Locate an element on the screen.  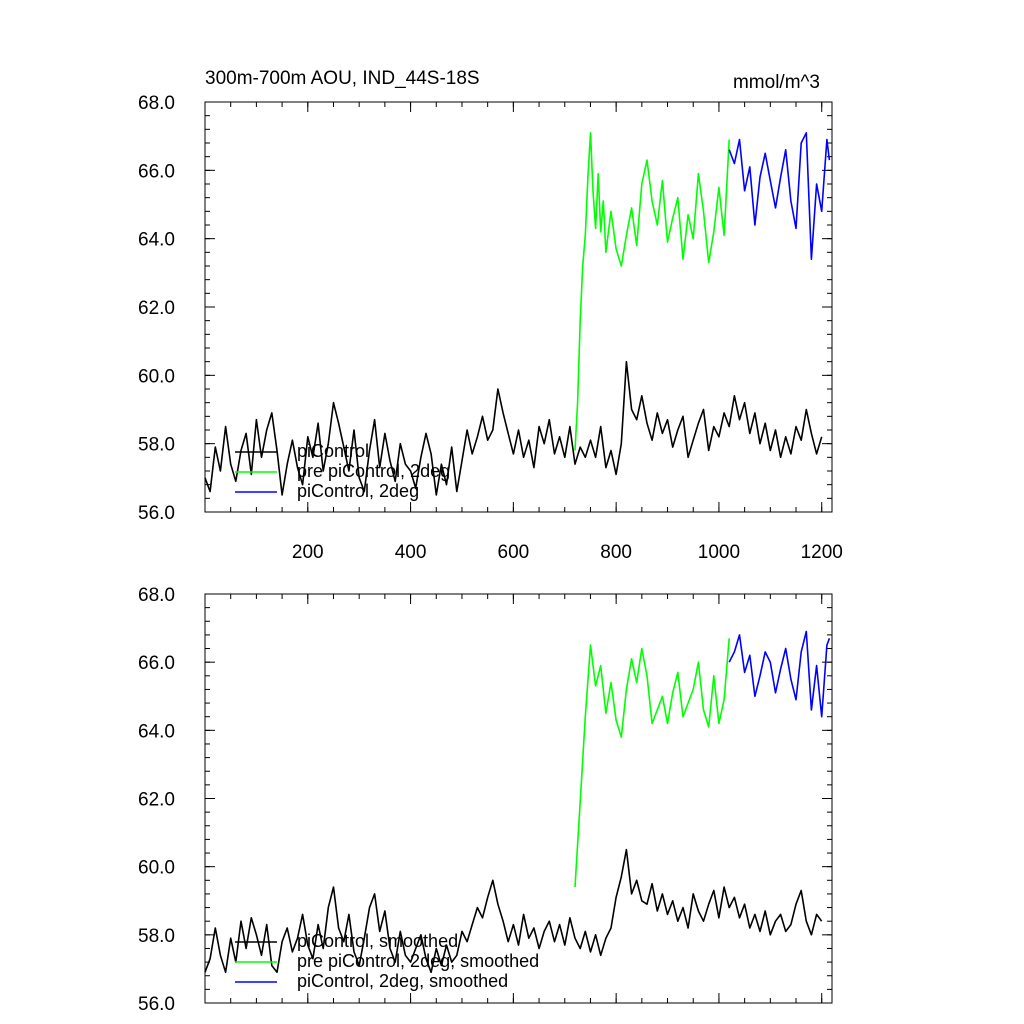
legend-label: piControl, 2deg, smoothed is located at coordinates (402, 981).